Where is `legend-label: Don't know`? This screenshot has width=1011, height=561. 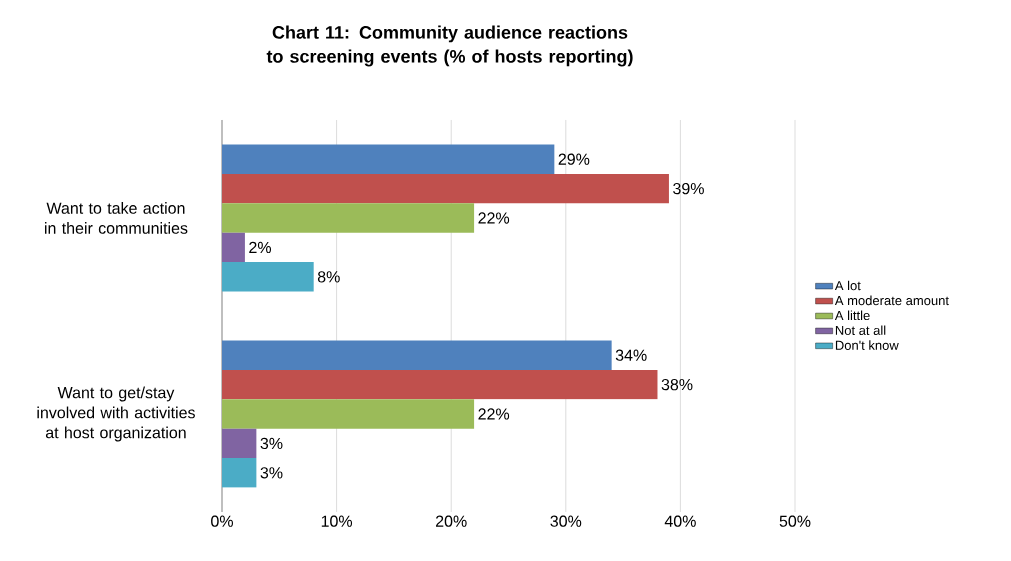
legend-label: Don't know is located at coordinates (867, 345).